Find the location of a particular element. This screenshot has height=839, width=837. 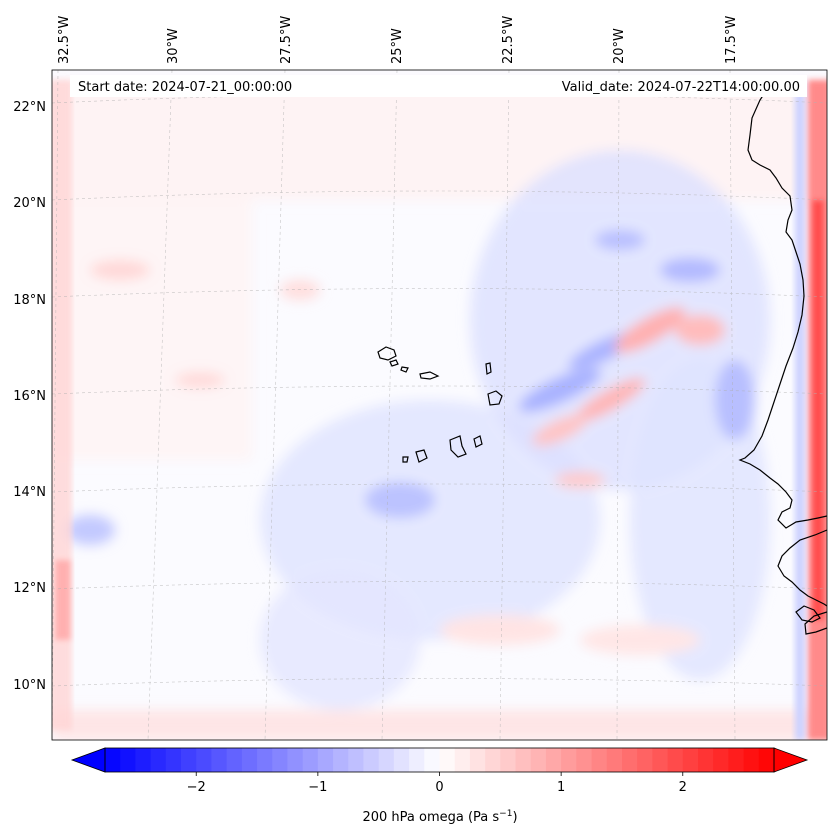

latitude-labels: 22°N 20°N 18°N 16°N 14°N 12°N 10°N is located at coordinates (29, 396).